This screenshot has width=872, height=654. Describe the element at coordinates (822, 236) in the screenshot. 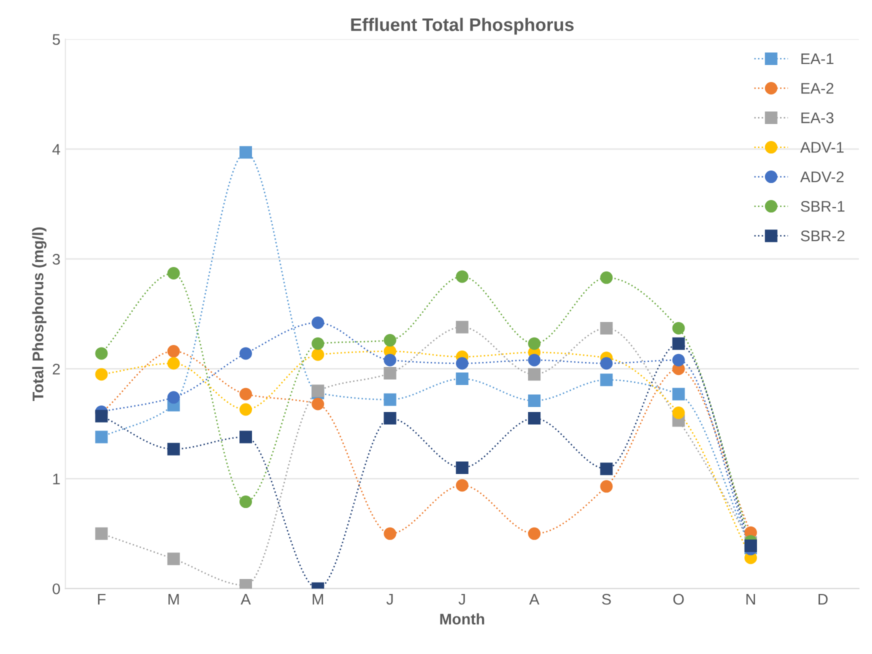

I see `legend-label: SBR-2` at that location.